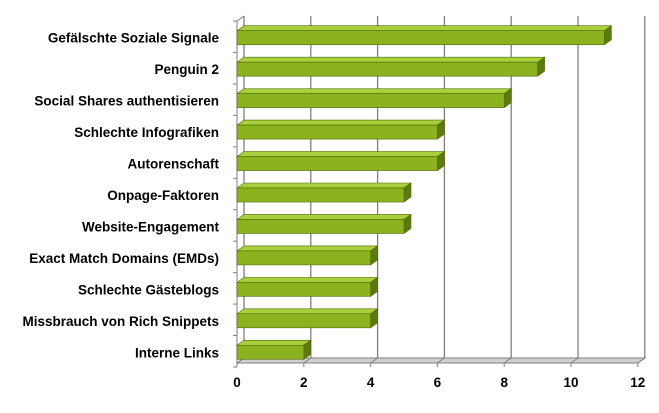 The width and height of the screenshot is (659, 413). Describe the element at coordinates (177, 352) in the screenshot. I see `category-label: Interne Links` at that location.